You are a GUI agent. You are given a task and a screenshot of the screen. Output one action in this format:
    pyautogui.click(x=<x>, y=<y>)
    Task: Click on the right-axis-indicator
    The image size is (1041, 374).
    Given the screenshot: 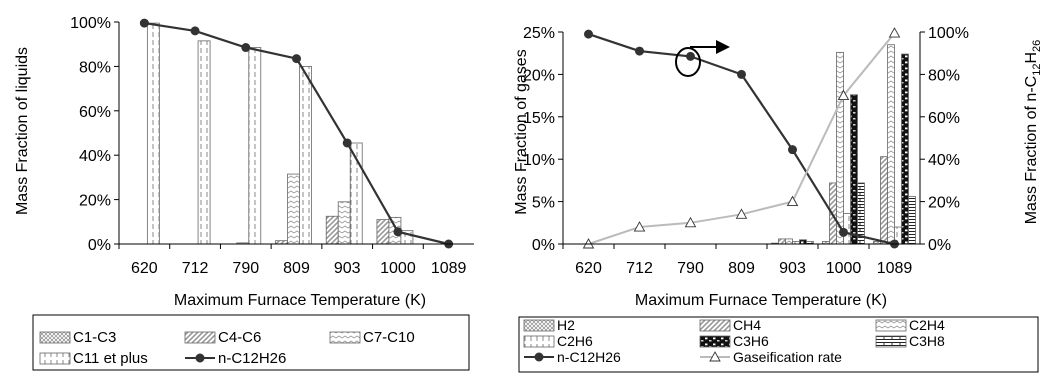 What is the action you would take?
    pyautogui.click(x=702, y=58)
    